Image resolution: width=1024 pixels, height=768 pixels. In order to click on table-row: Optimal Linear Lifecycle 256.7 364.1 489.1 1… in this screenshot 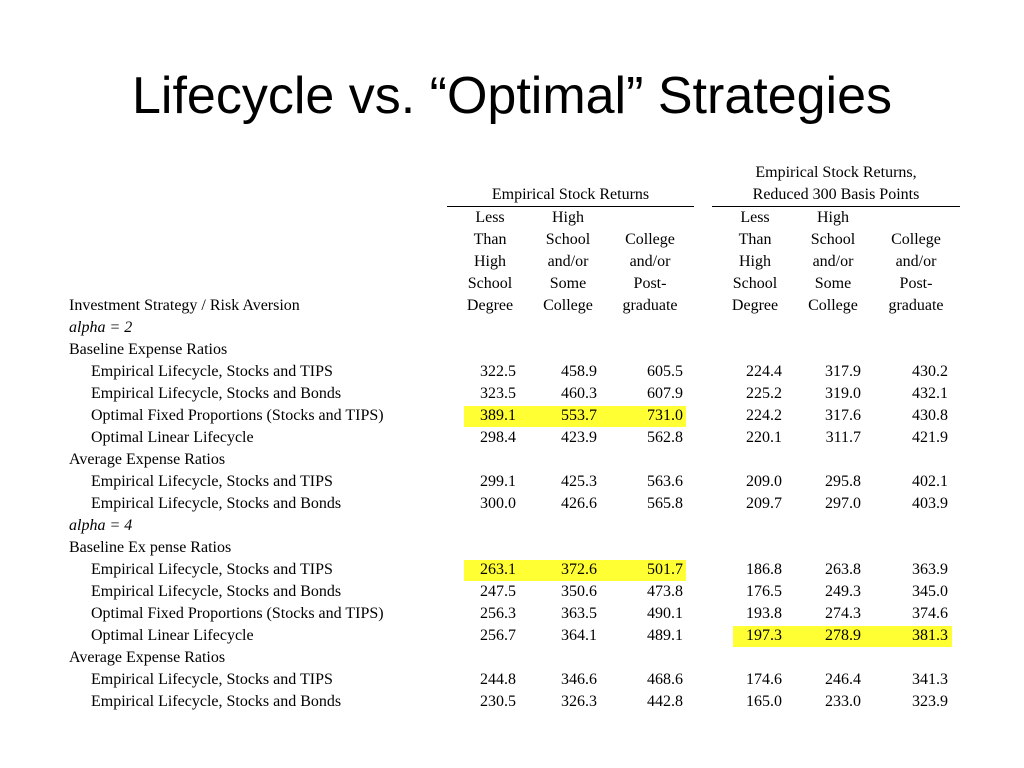, I will do `click(512, 636)`.